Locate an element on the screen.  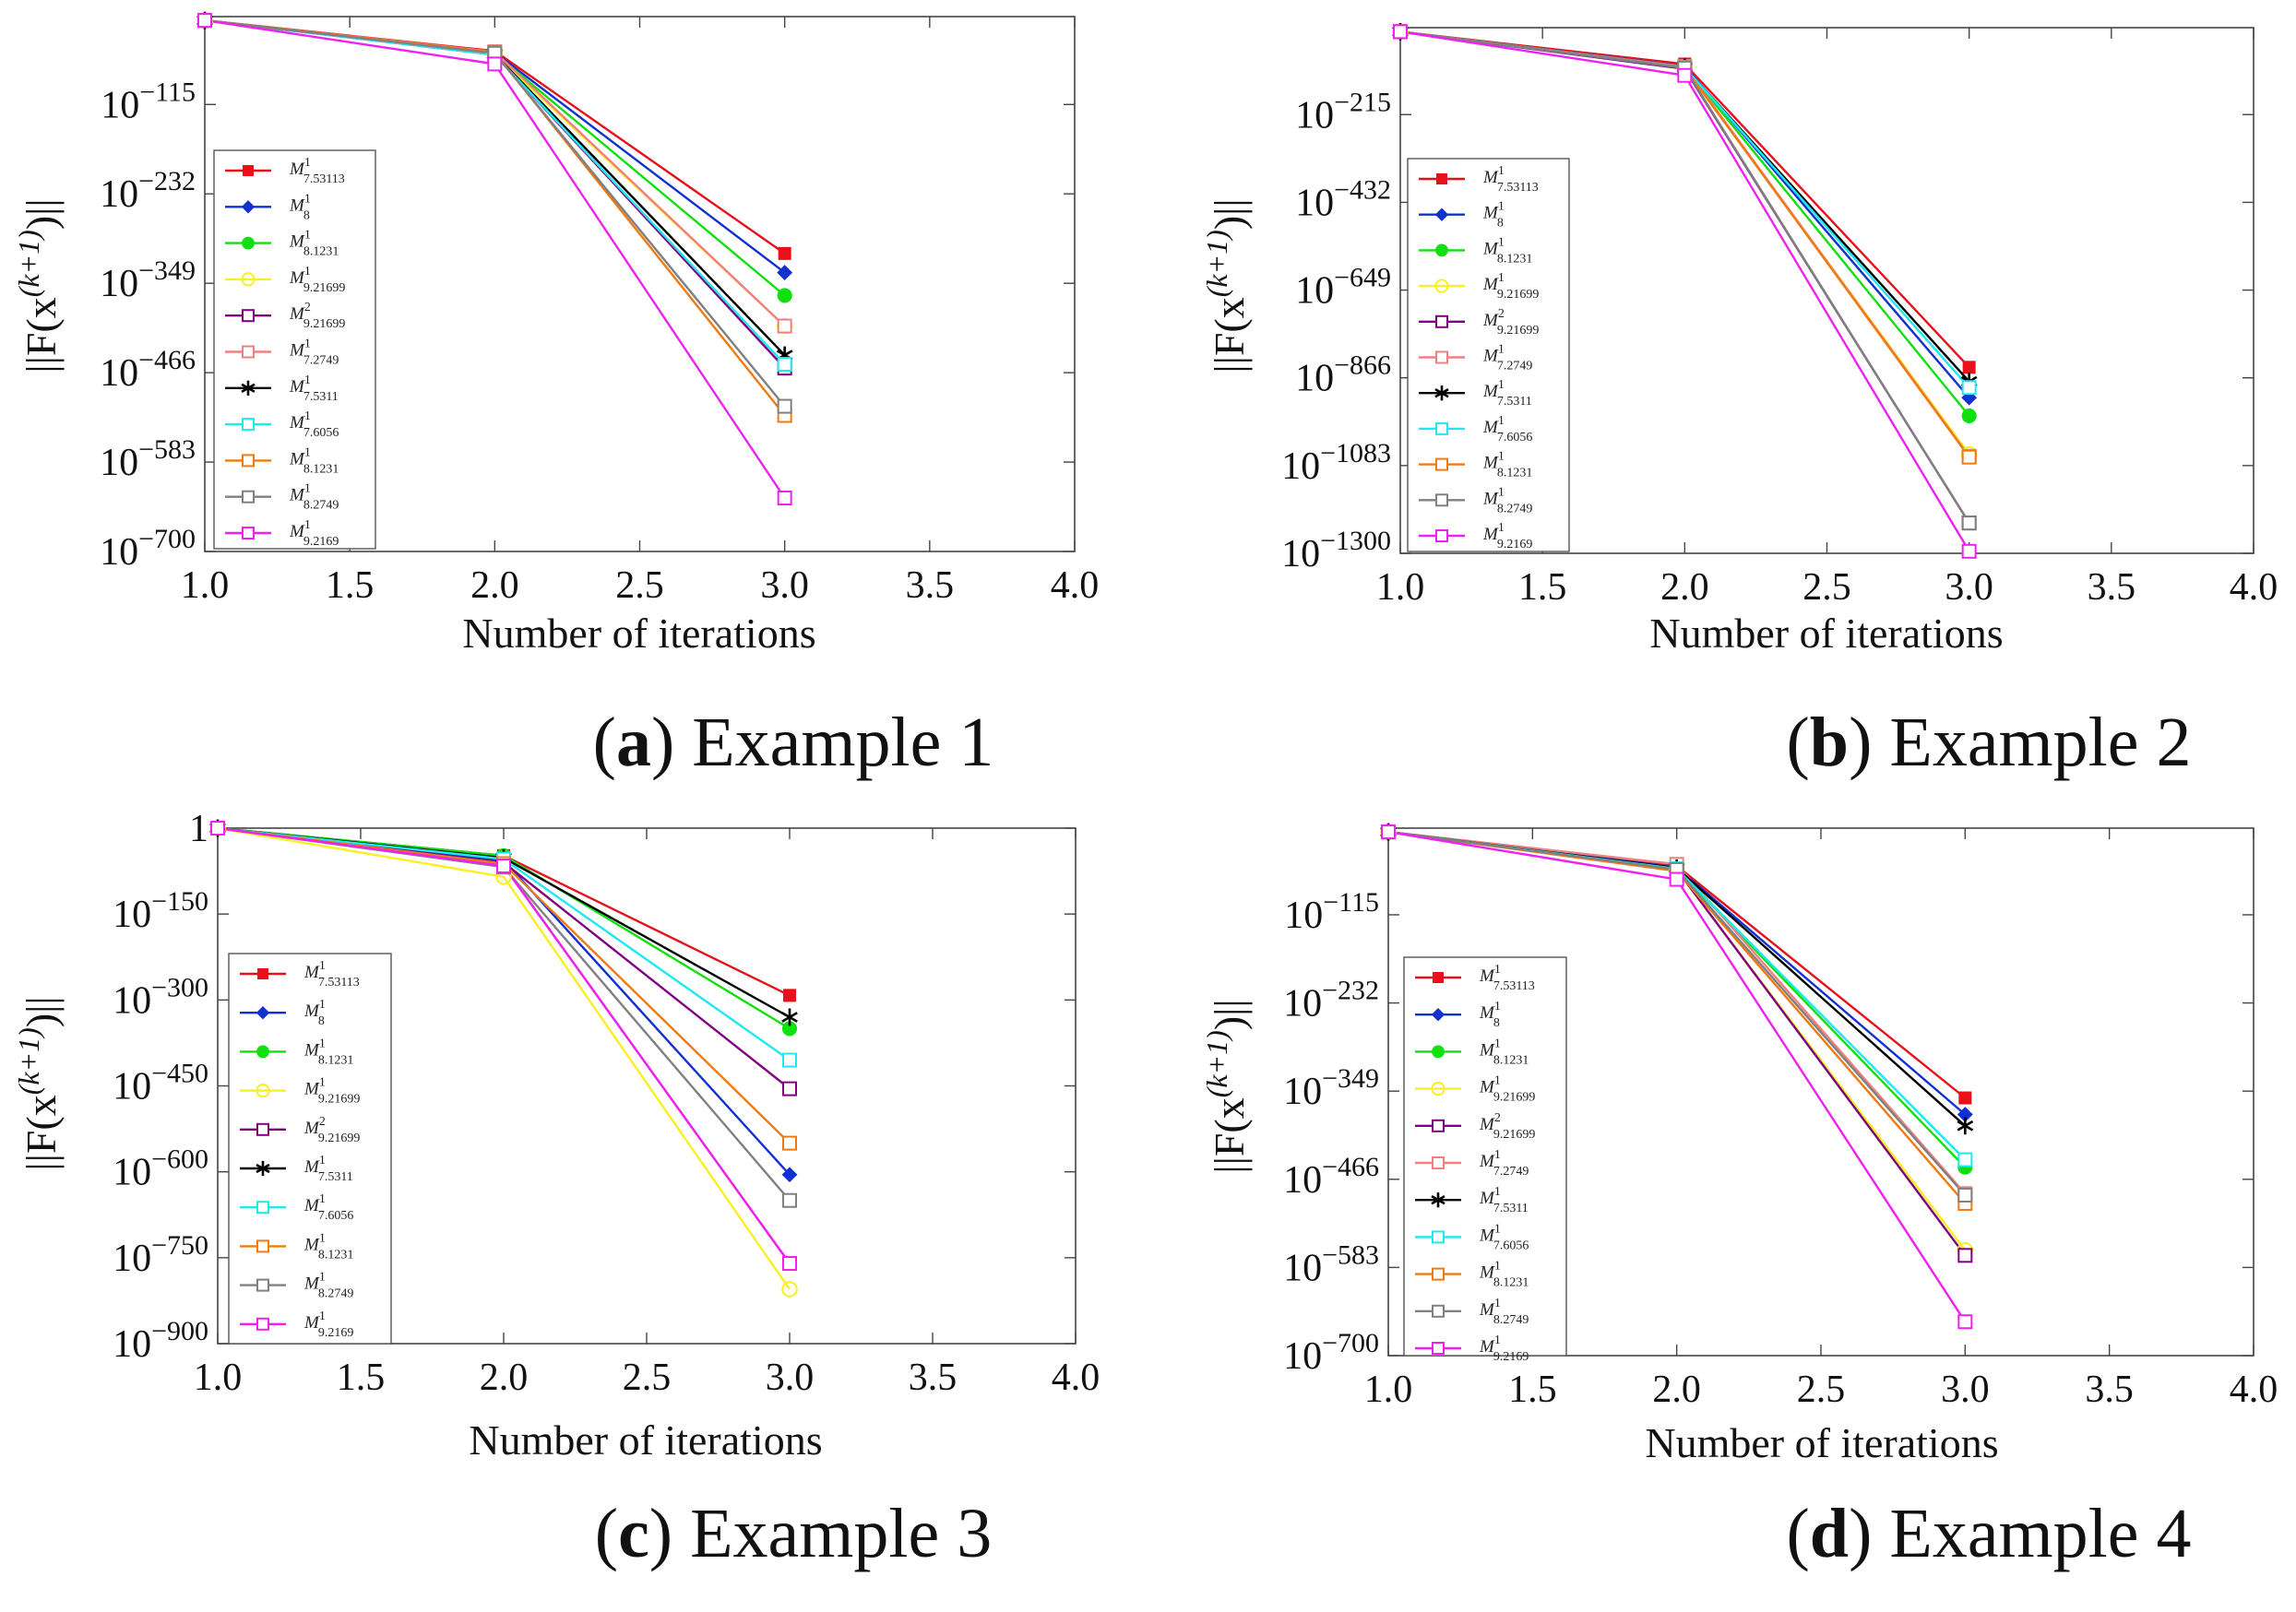
y-tick-label: 10−750 is located at coordinates (160, 1255).